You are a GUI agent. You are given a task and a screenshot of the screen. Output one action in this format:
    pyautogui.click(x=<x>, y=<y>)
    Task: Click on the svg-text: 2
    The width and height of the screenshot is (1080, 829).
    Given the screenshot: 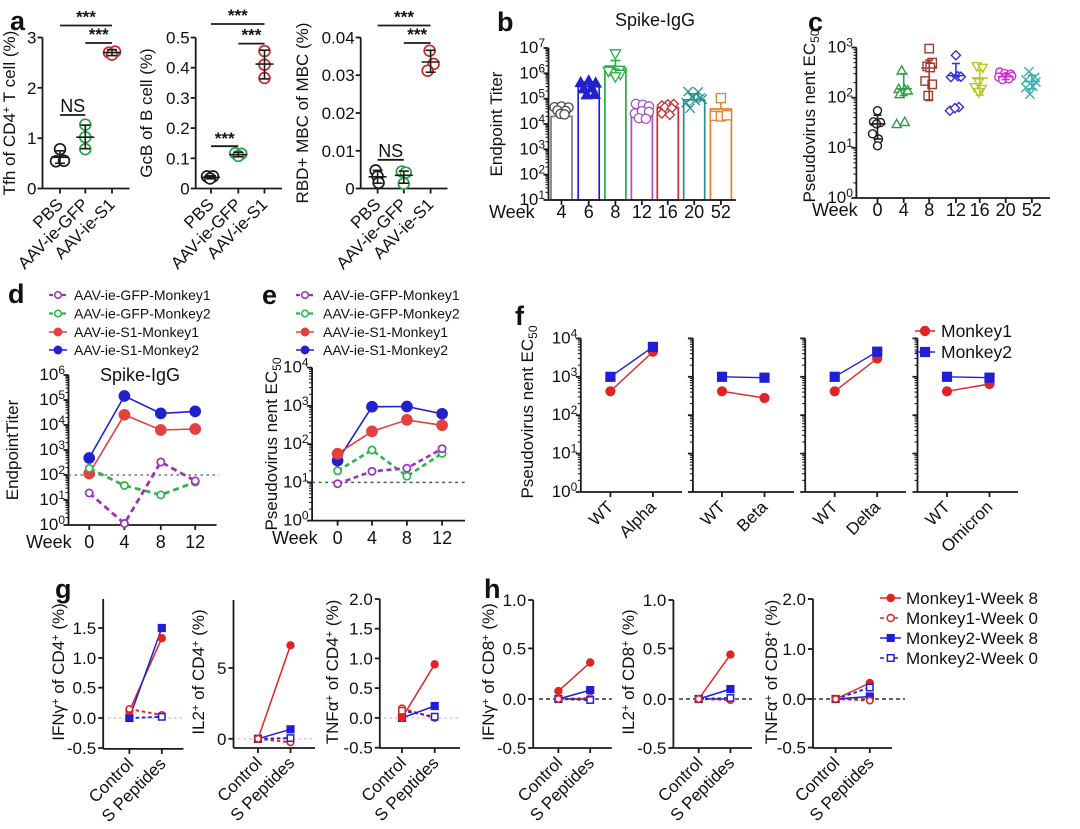 What is the action you would take?
    pyautogui.click(x=31, y=88)
    